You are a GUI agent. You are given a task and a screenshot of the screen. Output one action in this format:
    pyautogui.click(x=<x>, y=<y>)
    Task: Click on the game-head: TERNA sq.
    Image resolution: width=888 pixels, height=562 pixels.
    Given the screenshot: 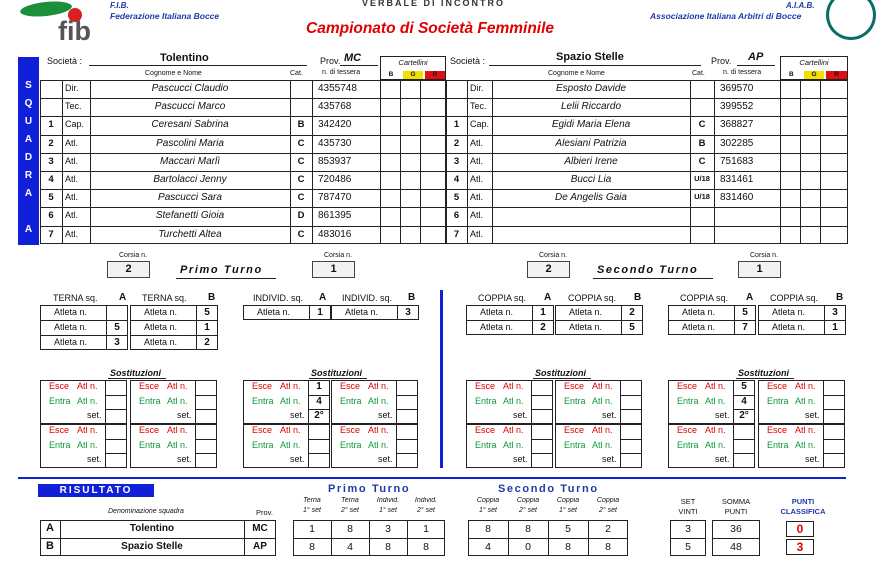 What is the action you would take?
    pyautogui.click(x=164, y=298)
    